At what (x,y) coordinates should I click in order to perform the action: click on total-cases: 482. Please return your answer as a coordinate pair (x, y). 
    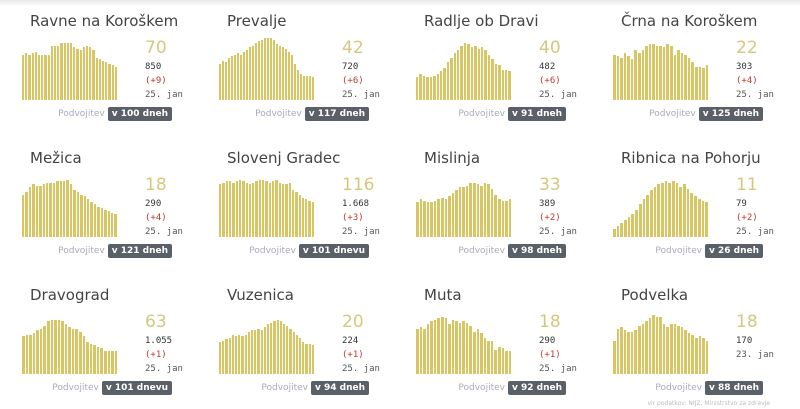
    Looking at the image, I should click on (547, 67).